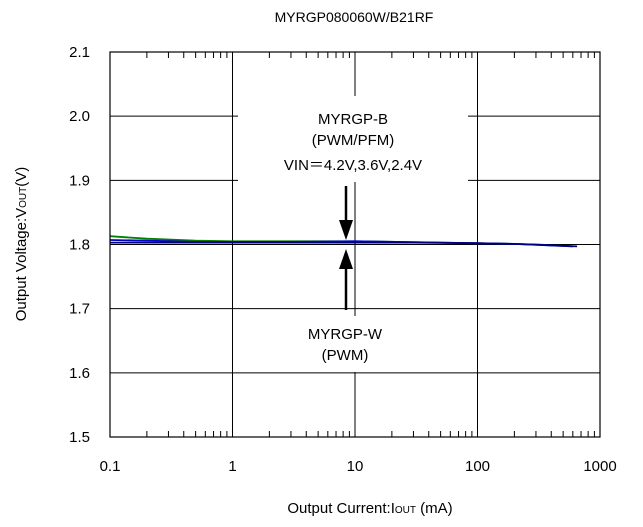  What do you see at coordinates (354, 17) in the screenshot?
I see `chart-title: MYRGP080060W/B21RF` at bounding box center [354, 17].